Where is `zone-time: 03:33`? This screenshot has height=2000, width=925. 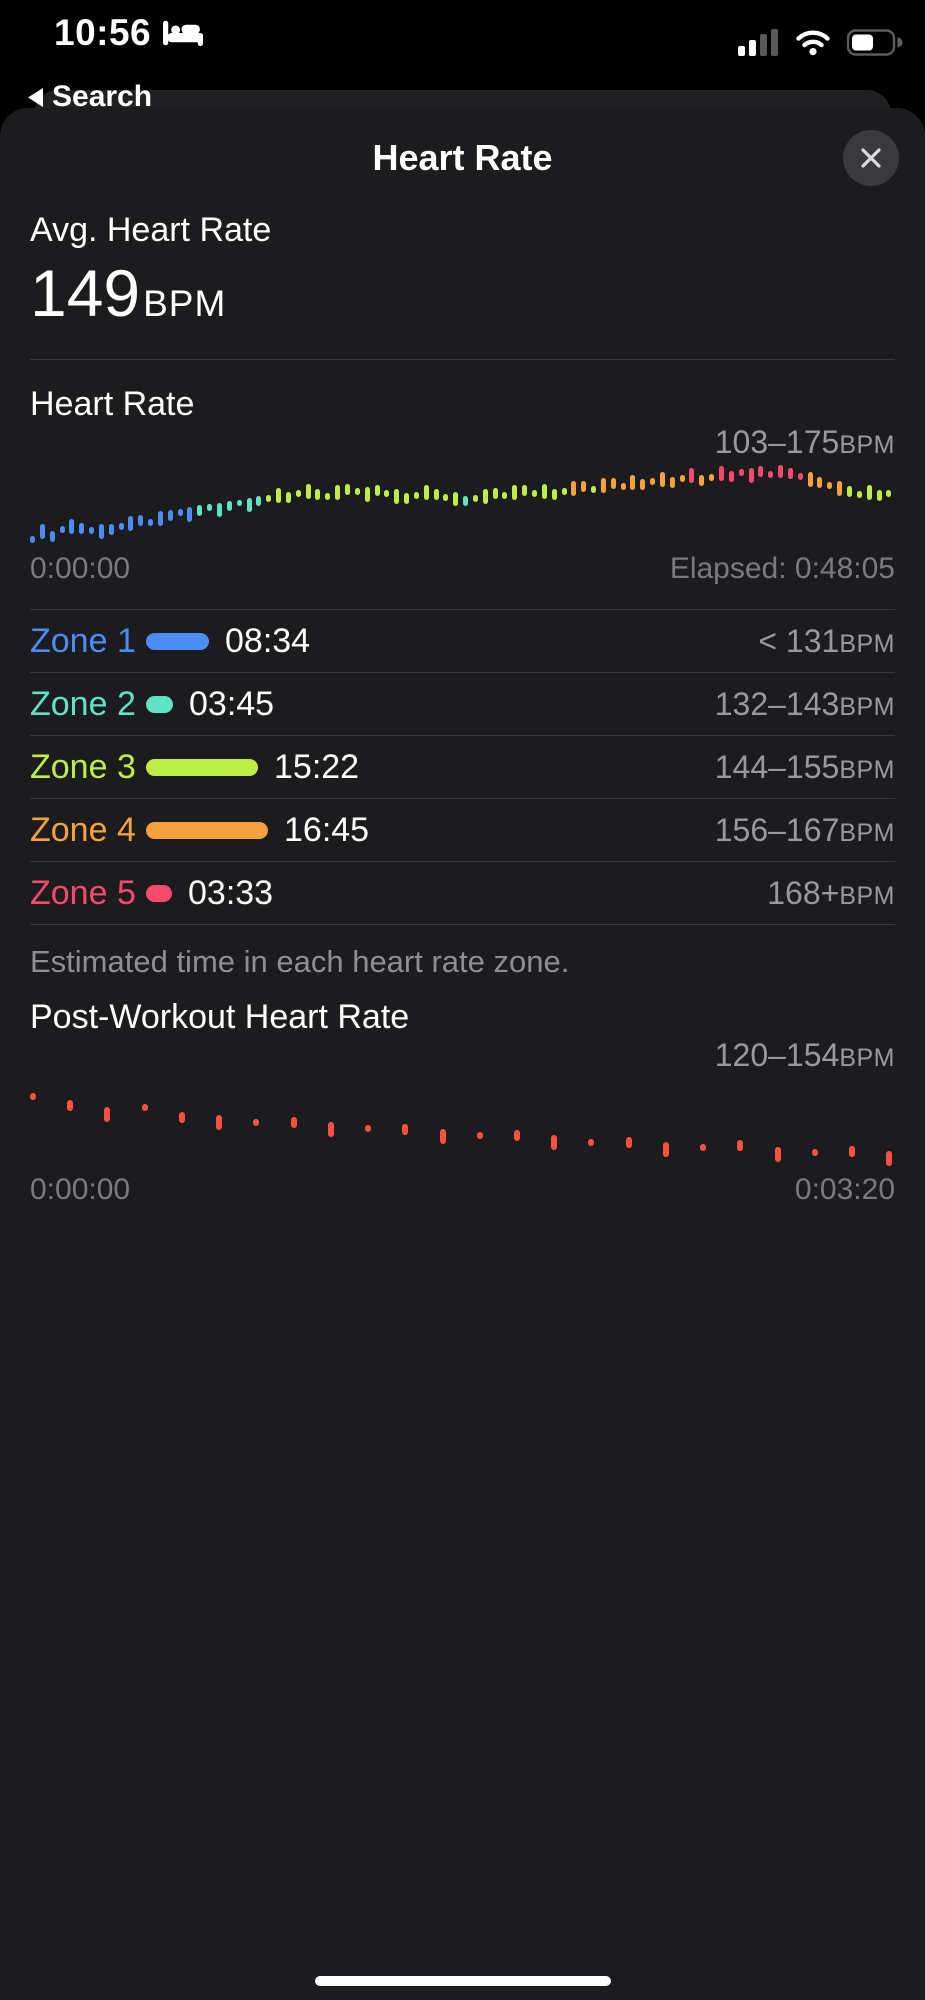 zone-time: 03:33 is located at coordinates (231, 892).